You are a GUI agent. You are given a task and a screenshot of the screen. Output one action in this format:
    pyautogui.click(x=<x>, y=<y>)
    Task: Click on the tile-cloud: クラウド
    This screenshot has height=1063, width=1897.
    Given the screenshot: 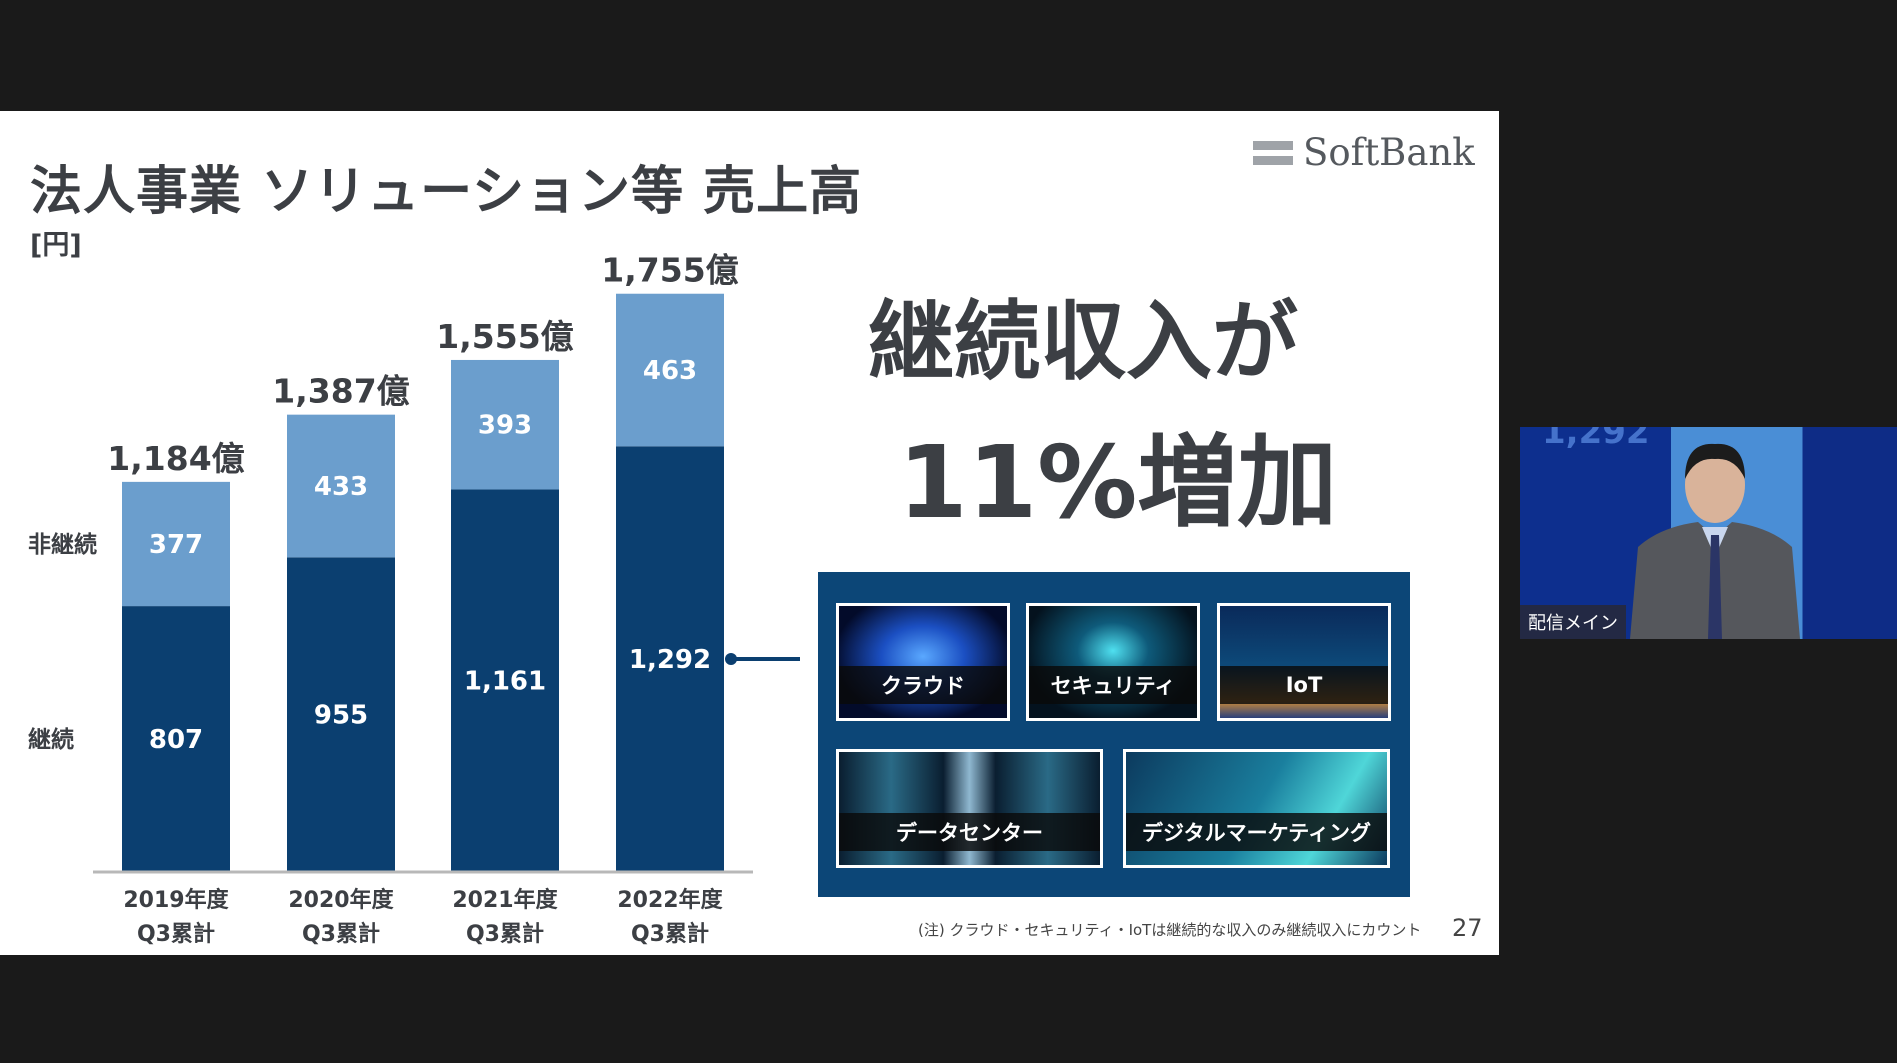 What is the action you would take?
    pyautogui.click(x=923, y=662)
    